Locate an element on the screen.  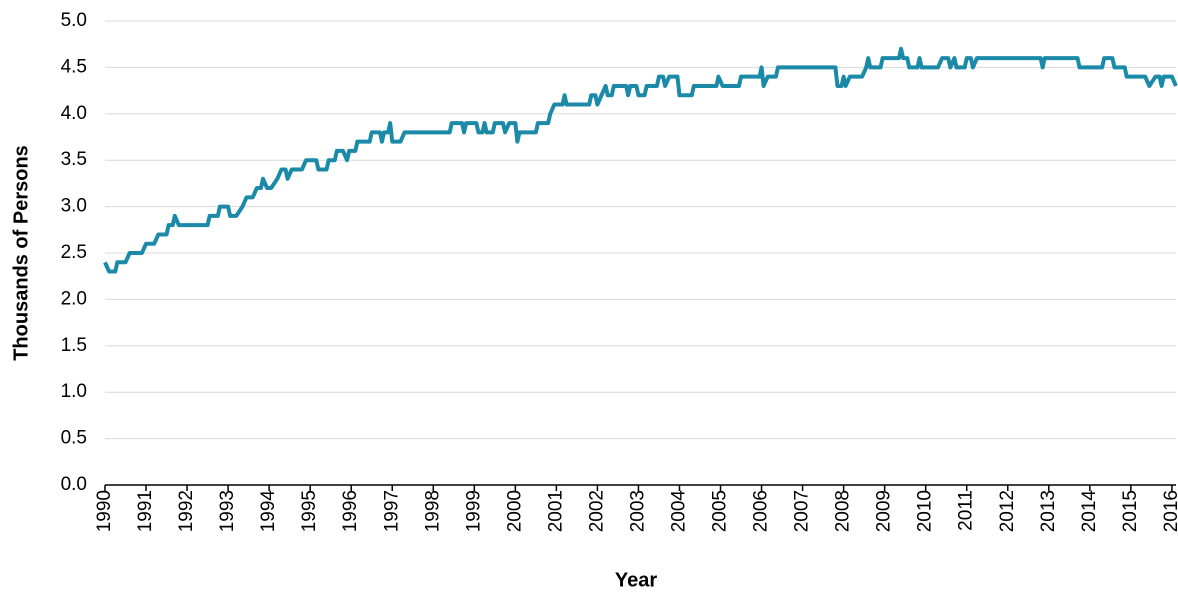
x-tick-label: 1999 is located at coordinates (473, 511).